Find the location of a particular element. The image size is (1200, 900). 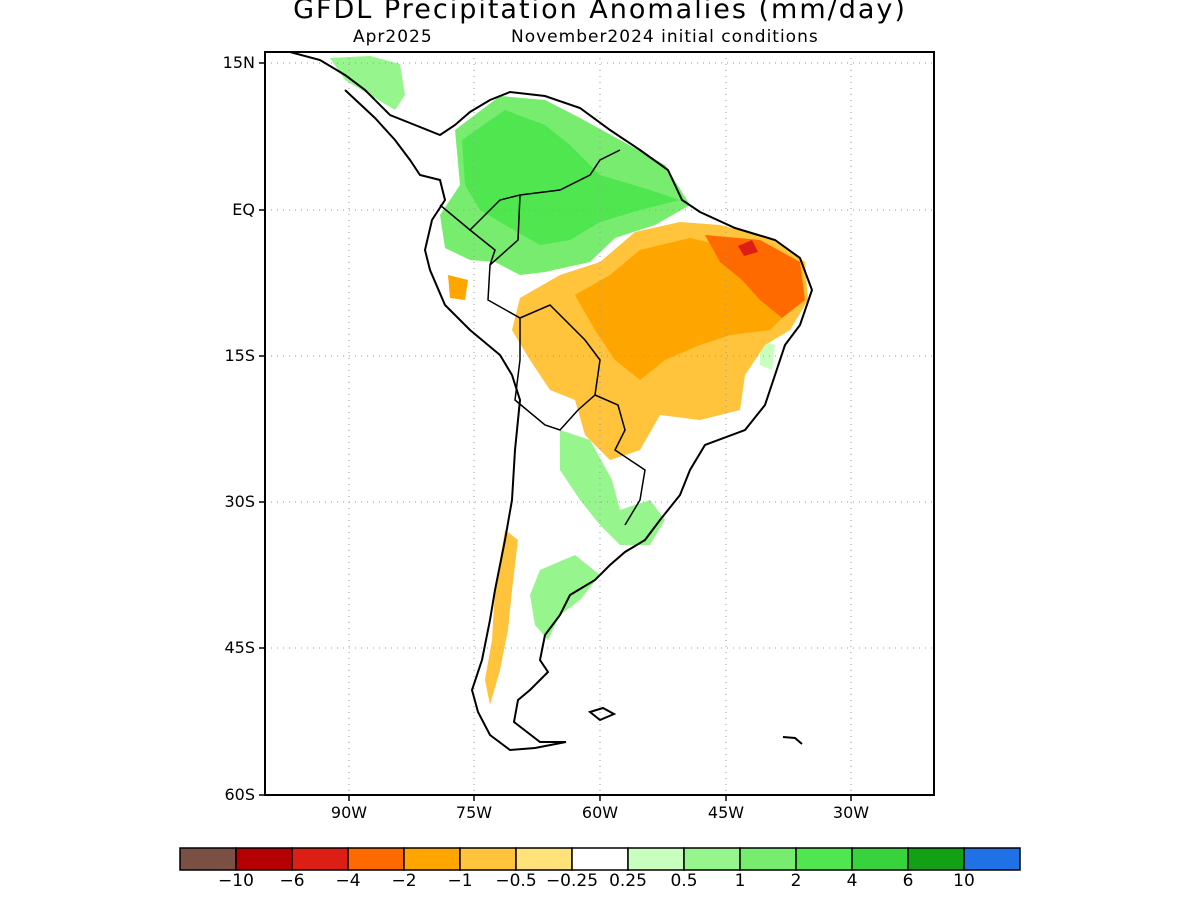

colorbar-label: −2 is located at coordinates (404, 881).